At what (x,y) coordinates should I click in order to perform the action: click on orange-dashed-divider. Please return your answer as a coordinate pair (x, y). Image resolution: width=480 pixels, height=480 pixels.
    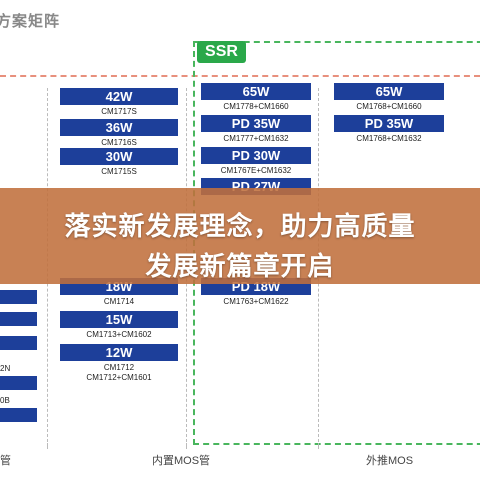
    Looking at the image, I should click on (240, 76).